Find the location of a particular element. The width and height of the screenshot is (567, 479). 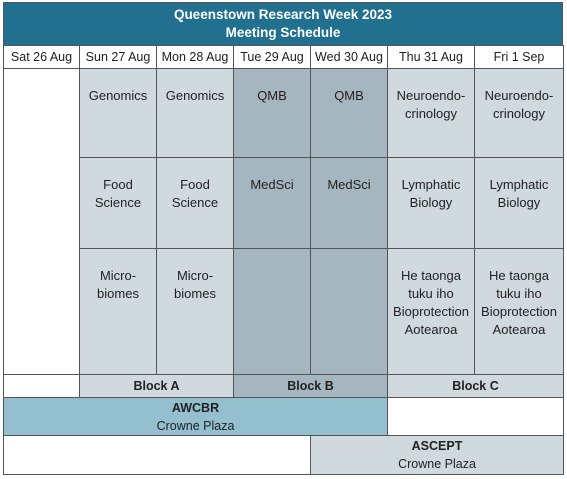

day-header: Wed 30 Aug is located at coordinates (349, 57).